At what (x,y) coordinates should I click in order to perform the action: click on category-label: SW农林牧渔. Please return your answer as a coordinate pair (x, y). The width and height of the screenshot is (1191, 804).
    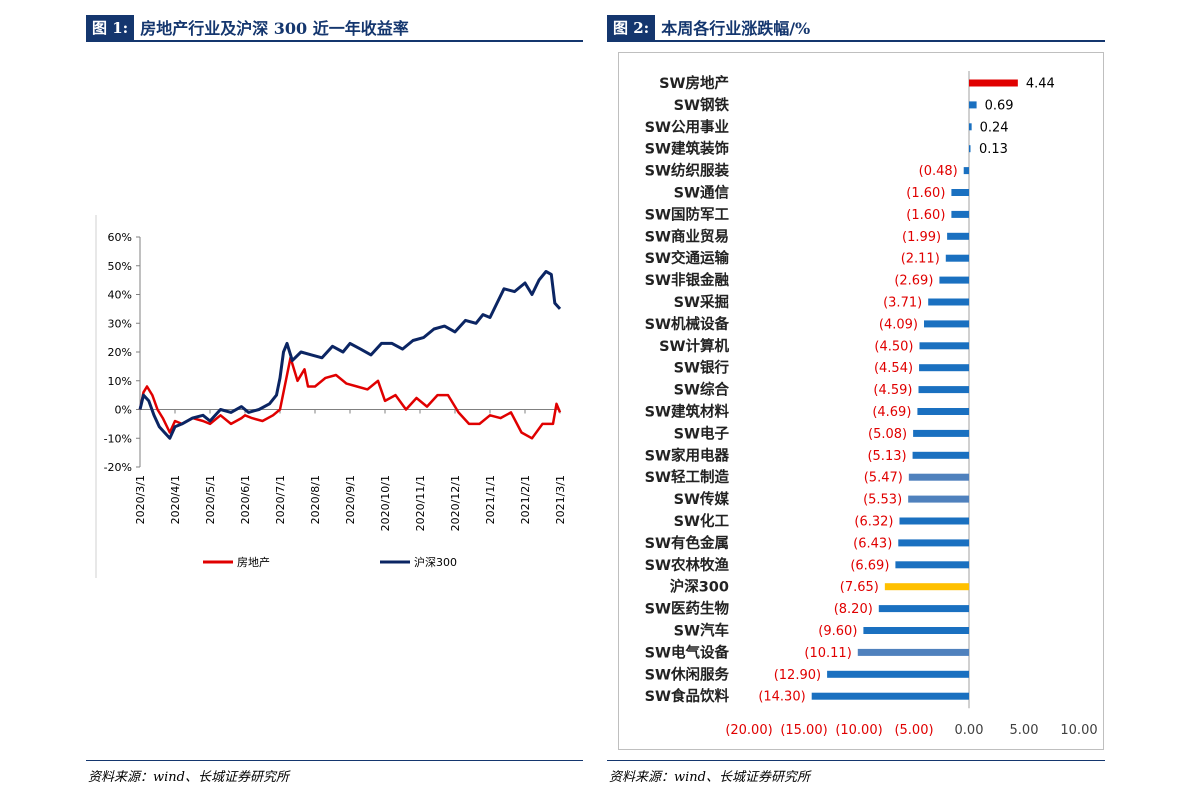
    Looking at the image, I should click on (687, 565).